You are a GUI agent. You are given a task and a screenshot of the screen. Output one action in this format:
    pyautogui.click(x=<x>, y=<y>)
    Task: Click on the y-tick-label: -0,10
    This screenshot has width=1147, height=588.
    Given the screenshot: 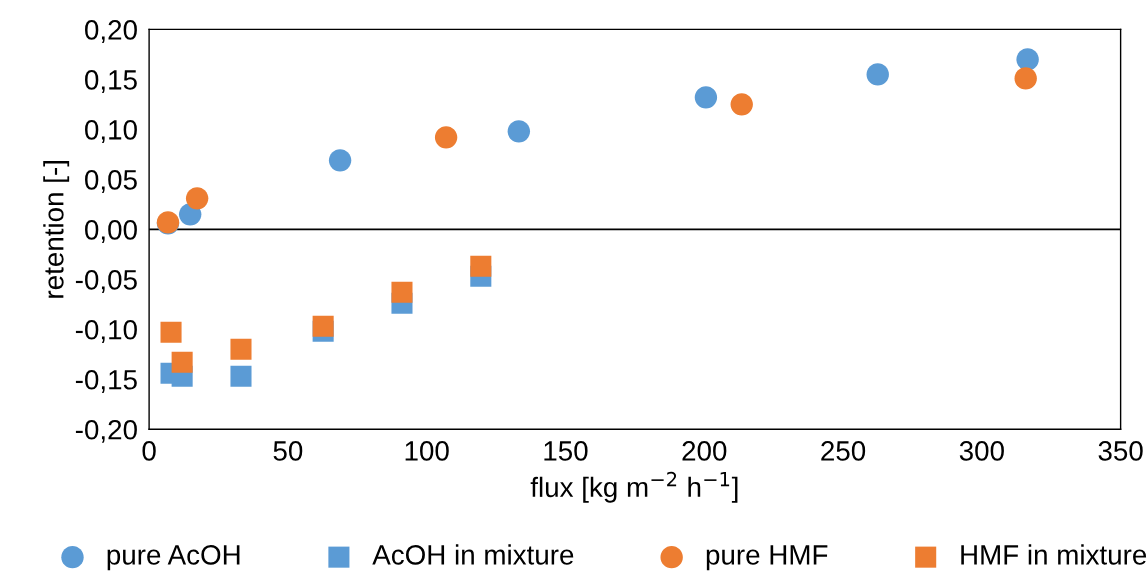 What is the action you would take?
    pyautogui.click(x=106, y=331)
    